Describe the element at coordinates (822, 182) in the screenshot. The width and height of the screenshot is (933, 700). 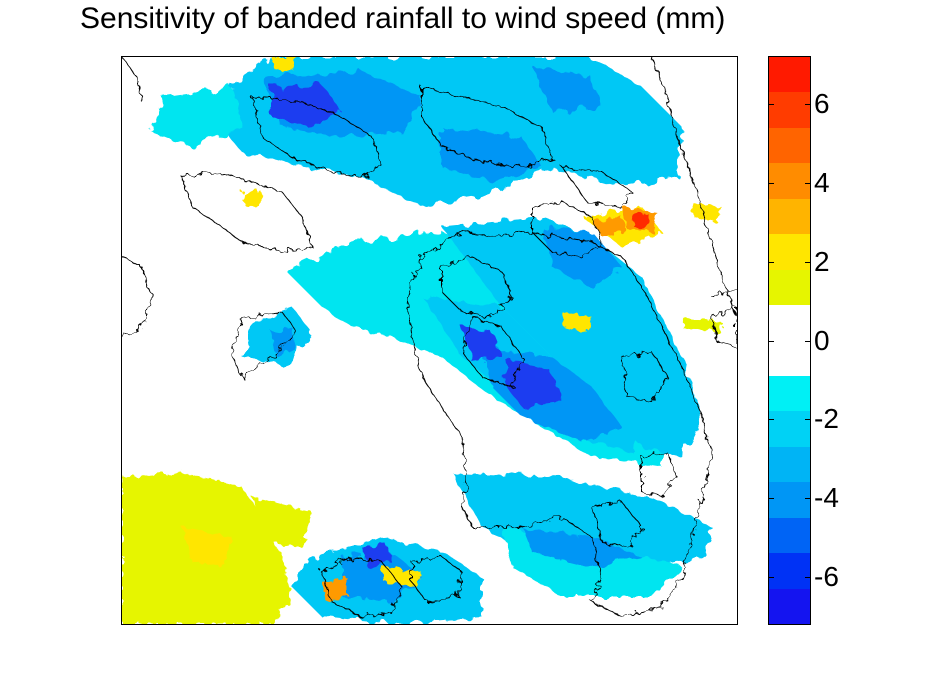
I see `colorbar-tick-label: 4` at that location.